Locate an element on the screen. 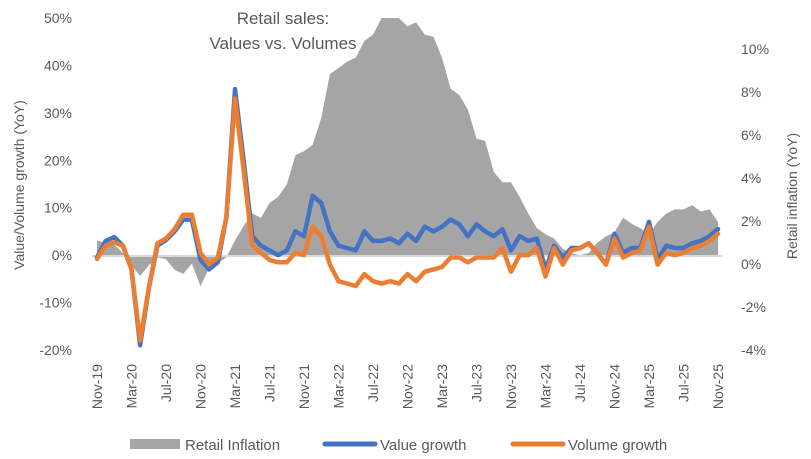 This screenshot has width=811, height=459. y-axis-right-title: Retail inflation (YoY) is located at coordinates (792, 196).